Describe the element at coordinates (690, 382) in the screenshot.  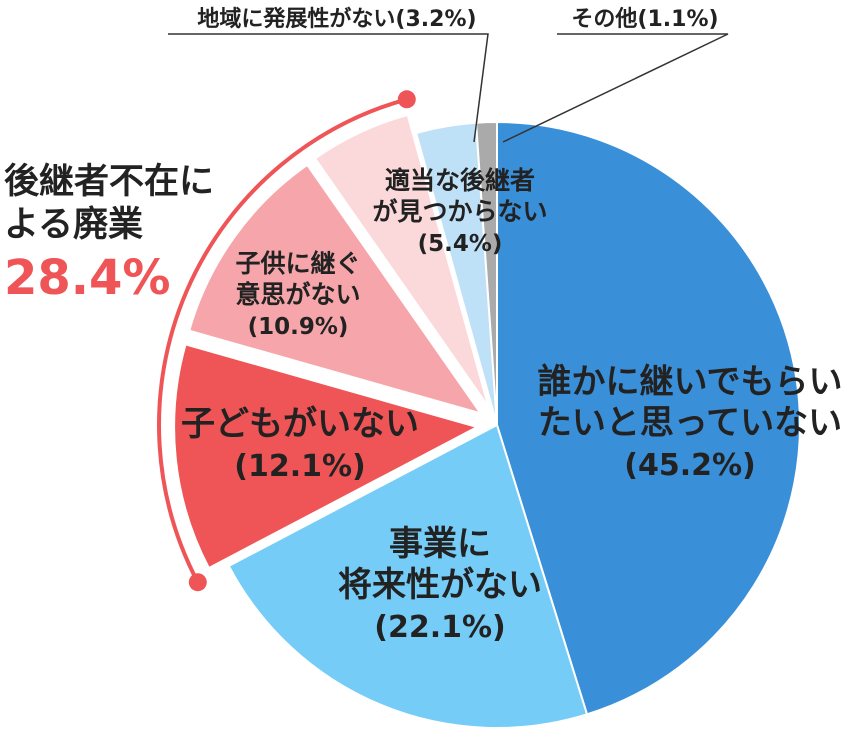
I see `slice-label-line: 誰かに継いでもらい` at that location.